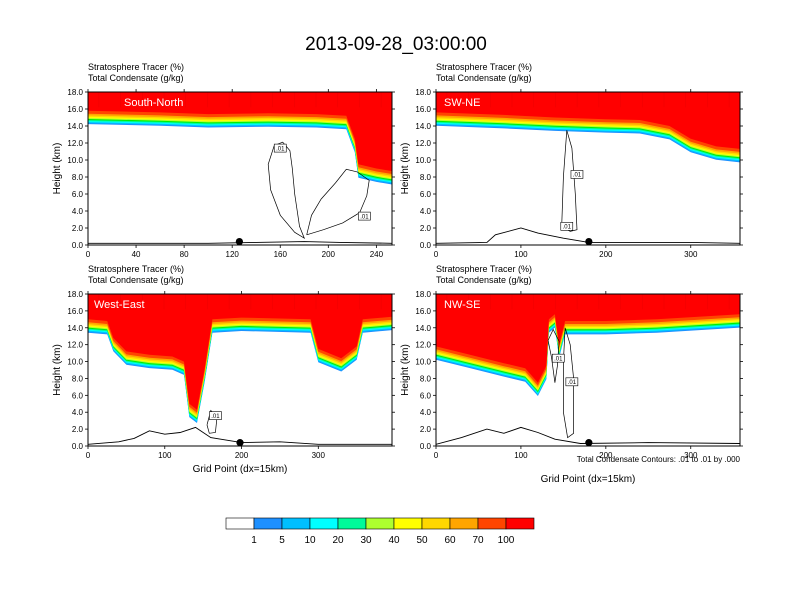 The height and width of the screenshot is (612, 792). I want to click on condensate-contours: .01, so click(214, 421).